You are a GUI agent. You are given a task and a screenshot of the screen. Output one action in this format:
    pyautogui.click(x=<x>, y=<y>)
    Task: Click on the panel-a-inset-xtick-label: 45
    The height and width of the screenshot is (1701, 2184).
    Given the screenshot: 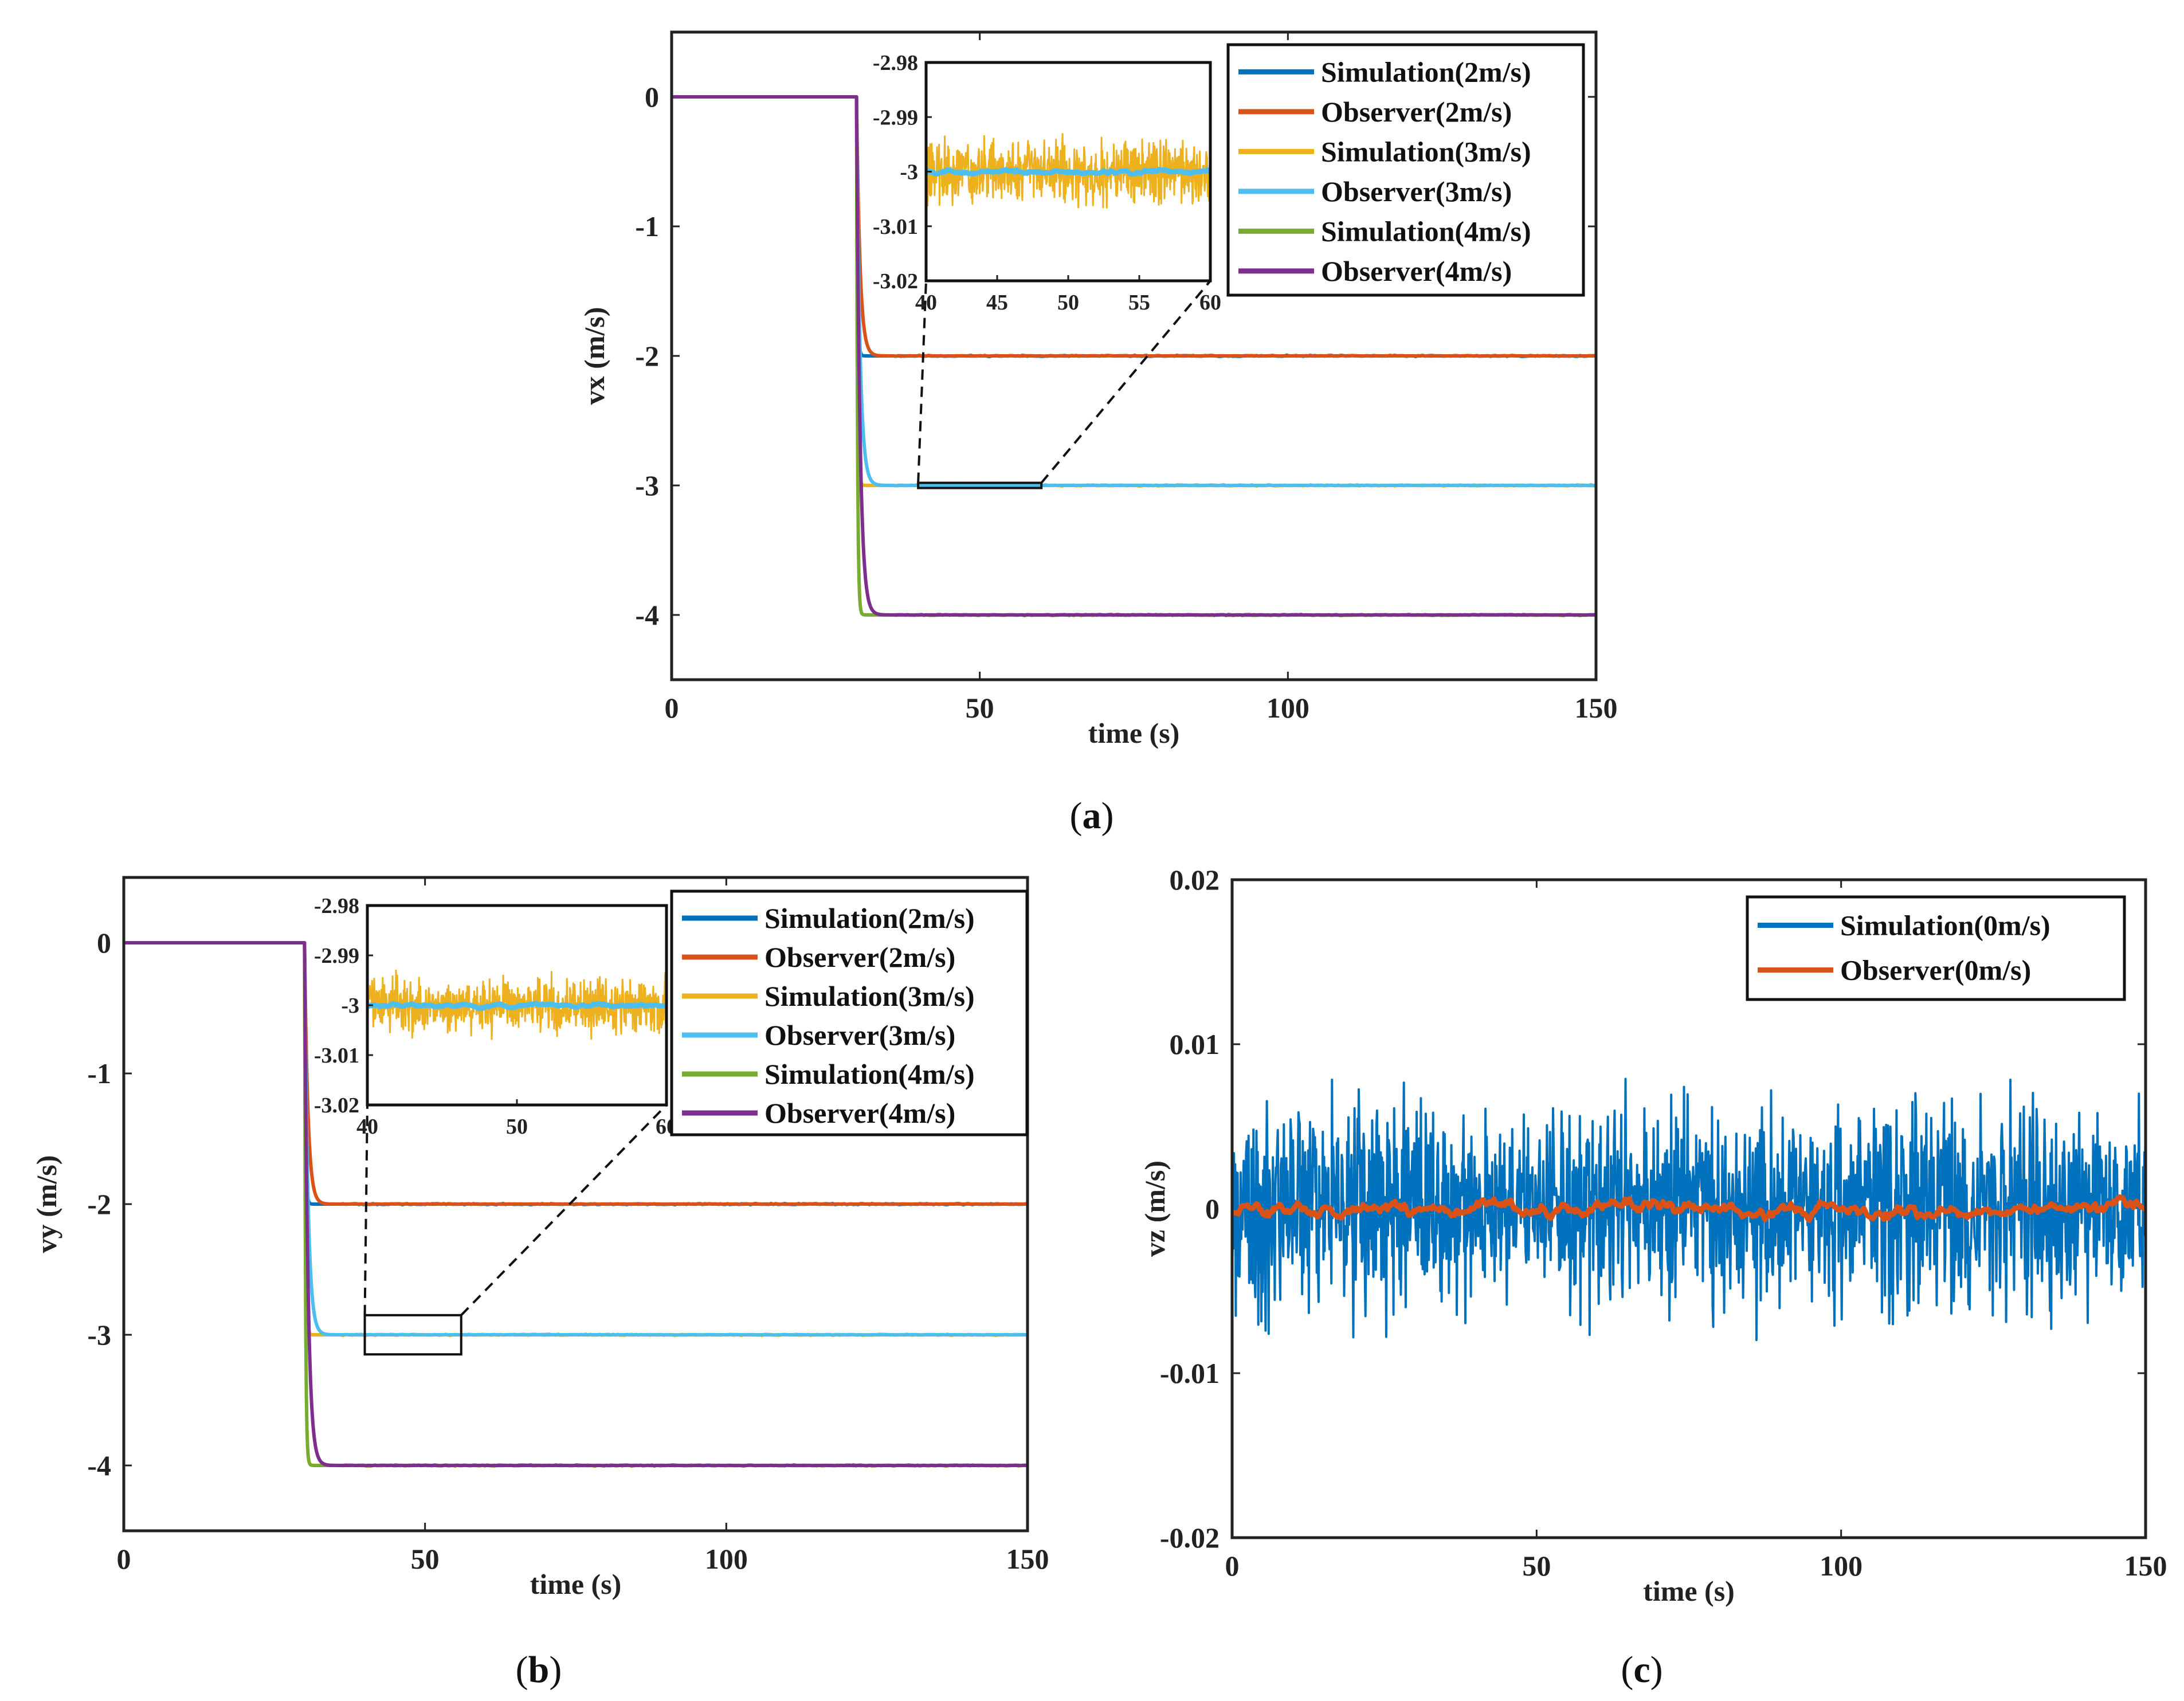 What is the action you would take?
    pyautogui.click(x=997, y=303)
    